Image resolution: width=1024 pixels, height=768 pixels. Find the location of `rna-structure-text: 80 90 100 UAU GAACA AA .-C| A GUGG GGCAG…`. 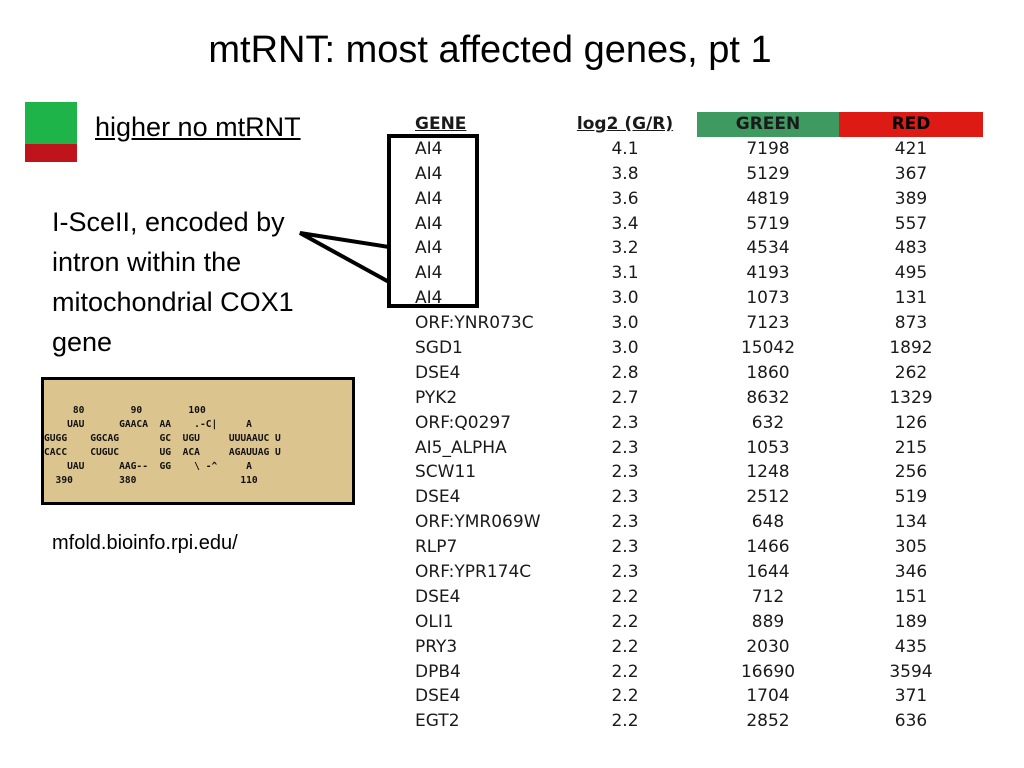

rna-structure-text: 80 90 100 UAU GAACA AA .-C| A GUGG GGCAG… is located at coordinates (162, 445).